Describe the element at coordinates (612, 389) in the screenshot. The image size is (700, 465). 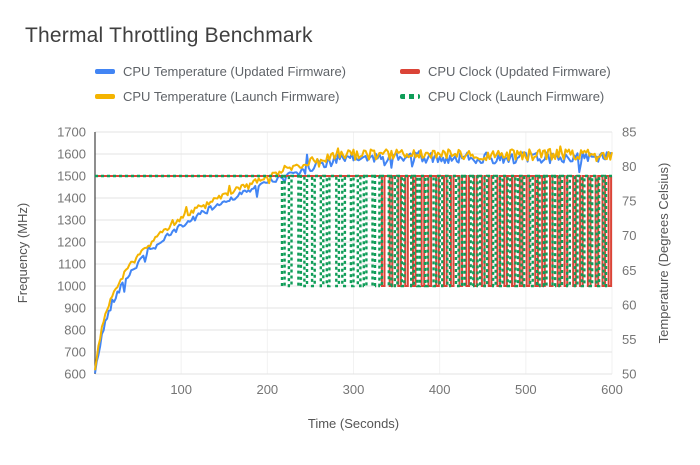
I see `x-axis-tick-label: 600` at that location.